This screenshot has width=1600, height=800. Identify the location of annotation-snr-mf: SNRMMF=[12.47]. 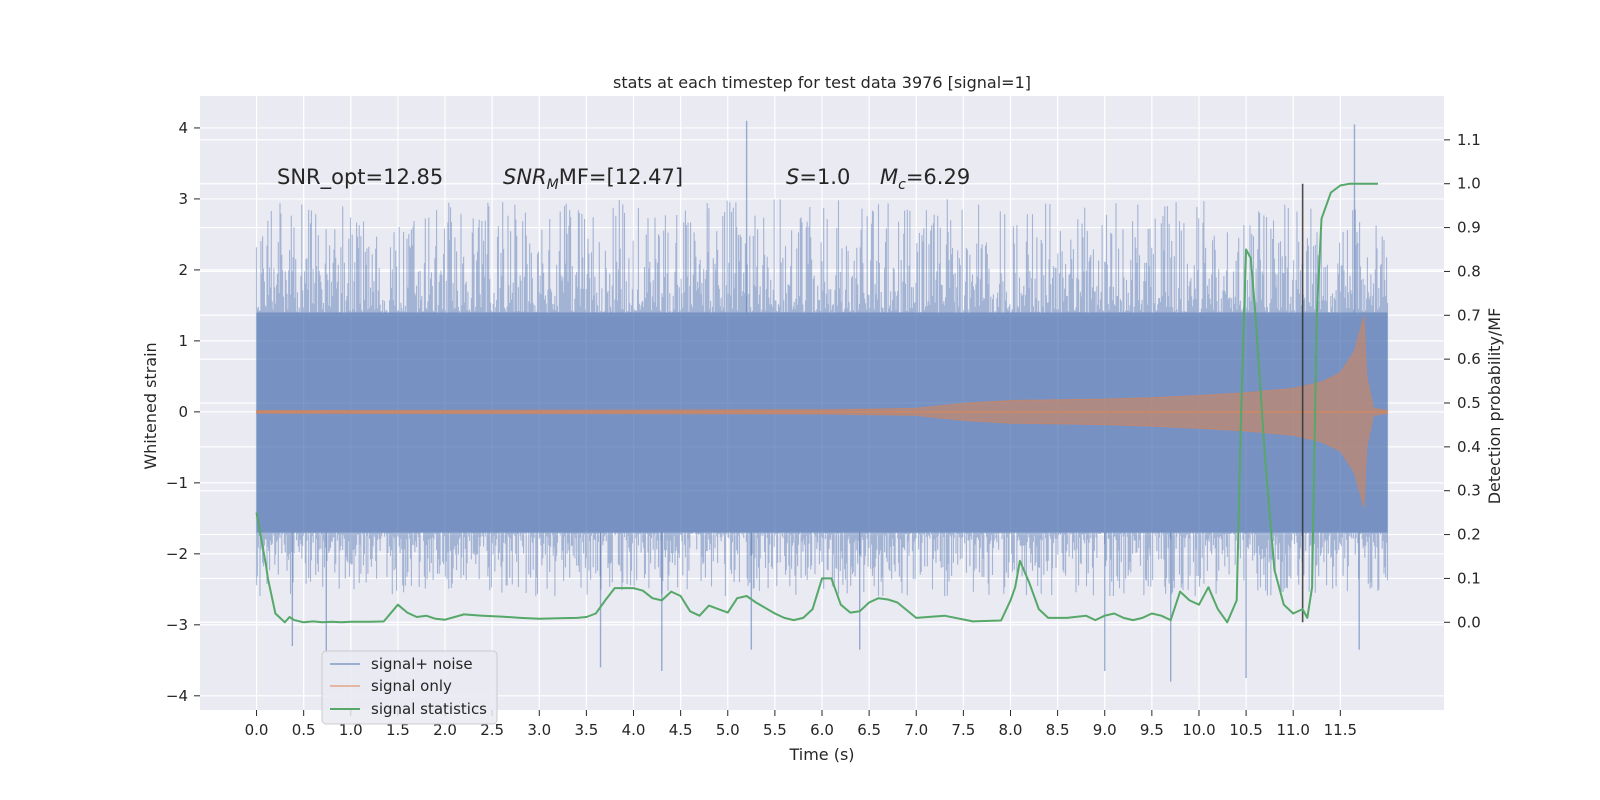
(593, 179).